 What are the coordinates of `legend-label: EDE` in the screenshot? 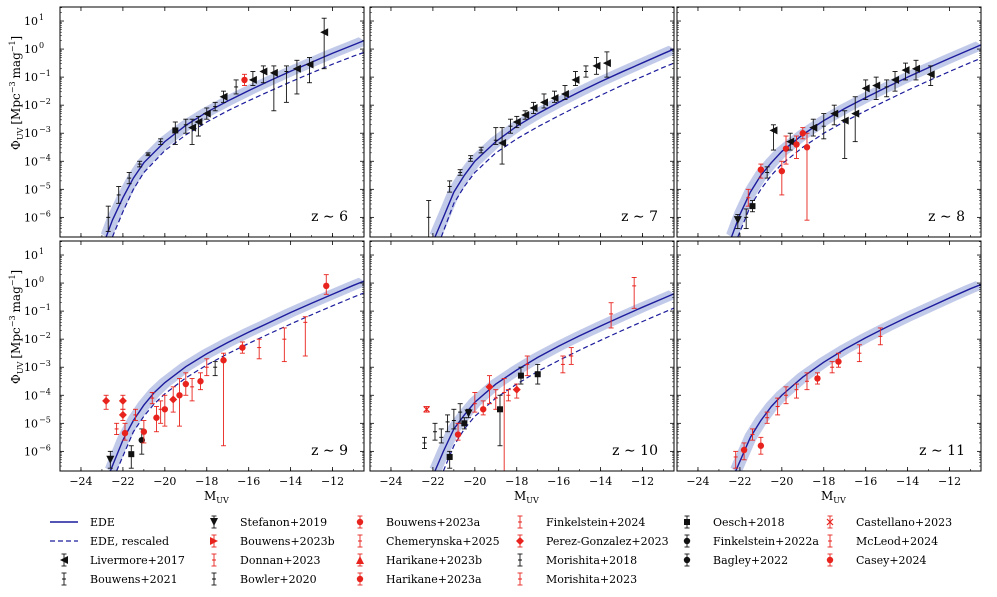 It's located at (102, 522).